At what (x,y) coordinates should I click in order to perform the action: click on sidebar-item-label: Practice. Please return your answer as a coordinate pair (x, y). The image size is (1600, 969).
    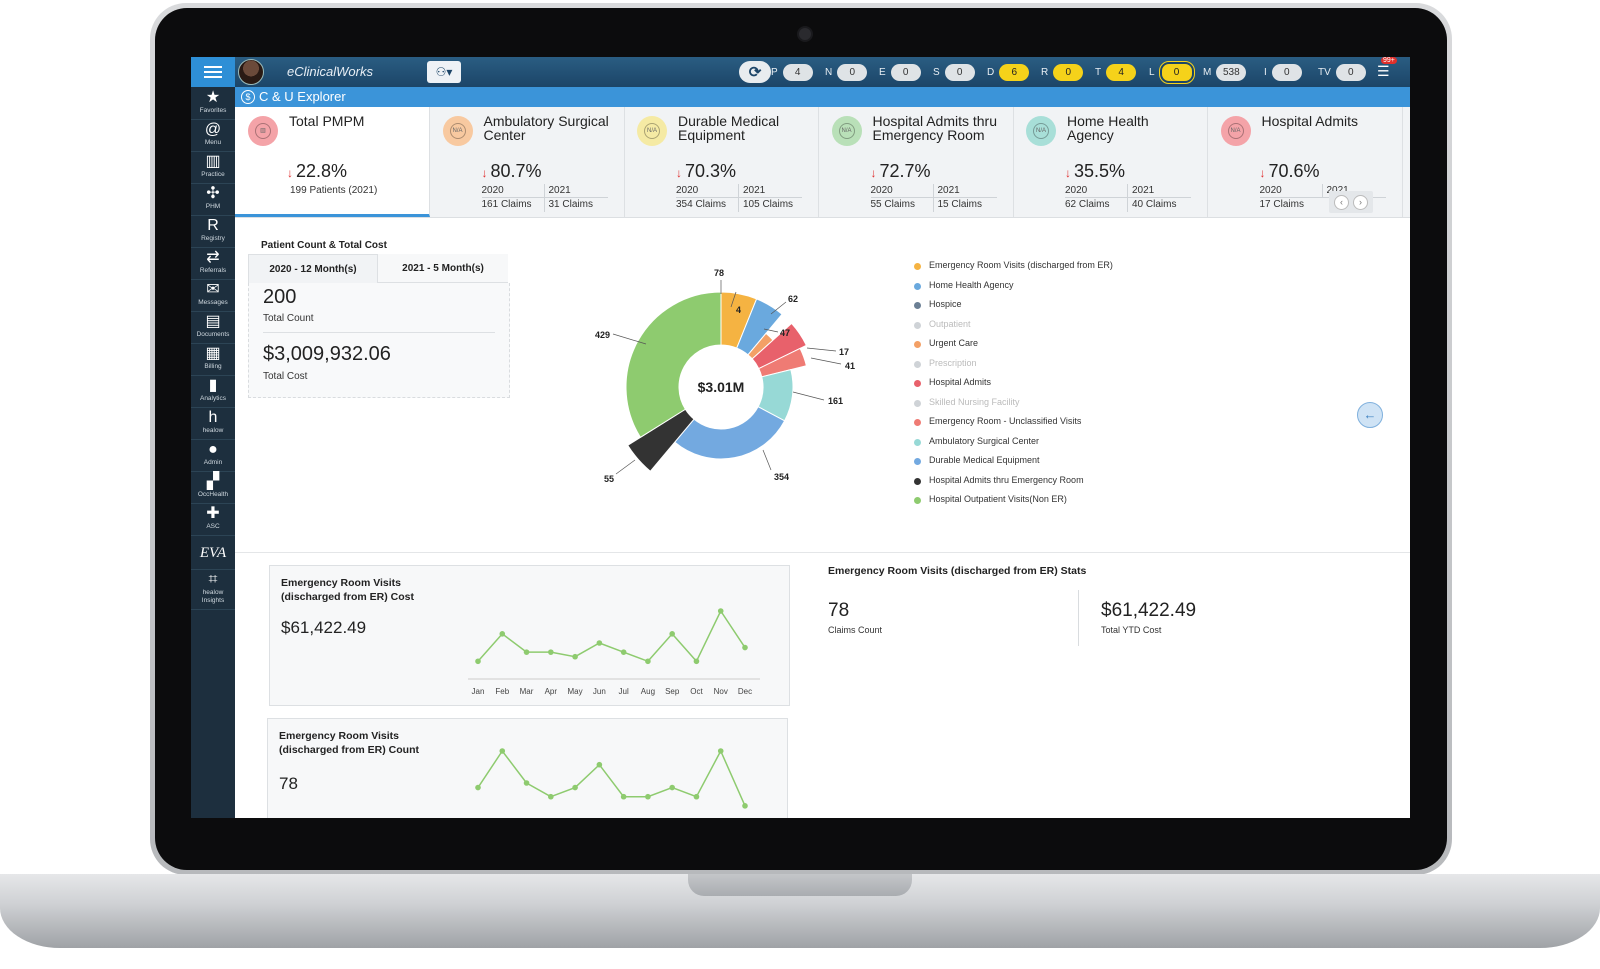
    Looking at the image, I should click on (213, 174).